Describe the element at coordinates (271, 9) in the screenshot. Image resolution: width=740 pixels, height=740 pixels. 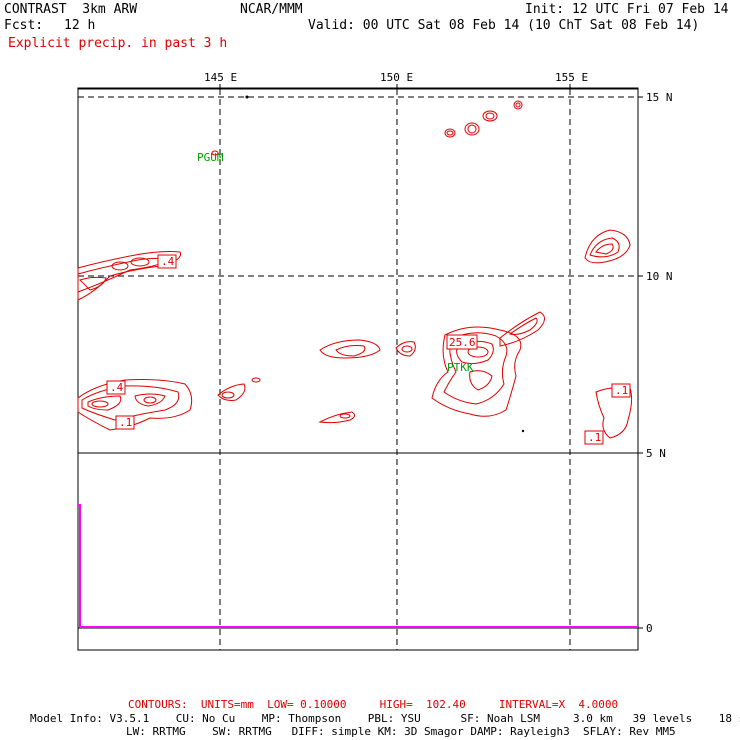
I see `organization-label: NCAR/MMM` at that location.